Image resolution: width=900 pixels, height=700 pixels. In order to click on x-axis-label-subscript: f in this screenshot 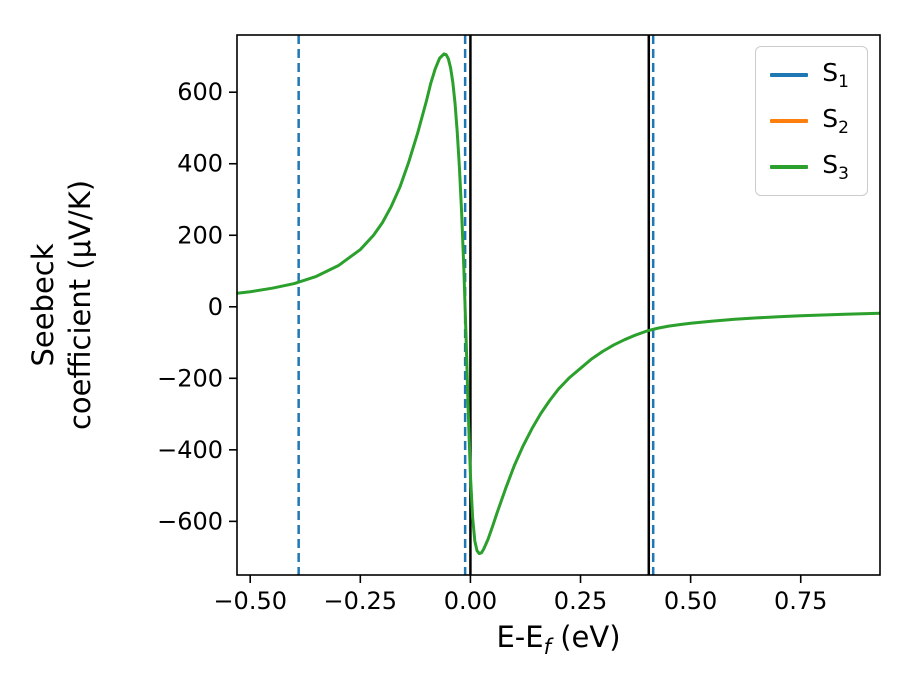, I will do `click(547, 646)`.